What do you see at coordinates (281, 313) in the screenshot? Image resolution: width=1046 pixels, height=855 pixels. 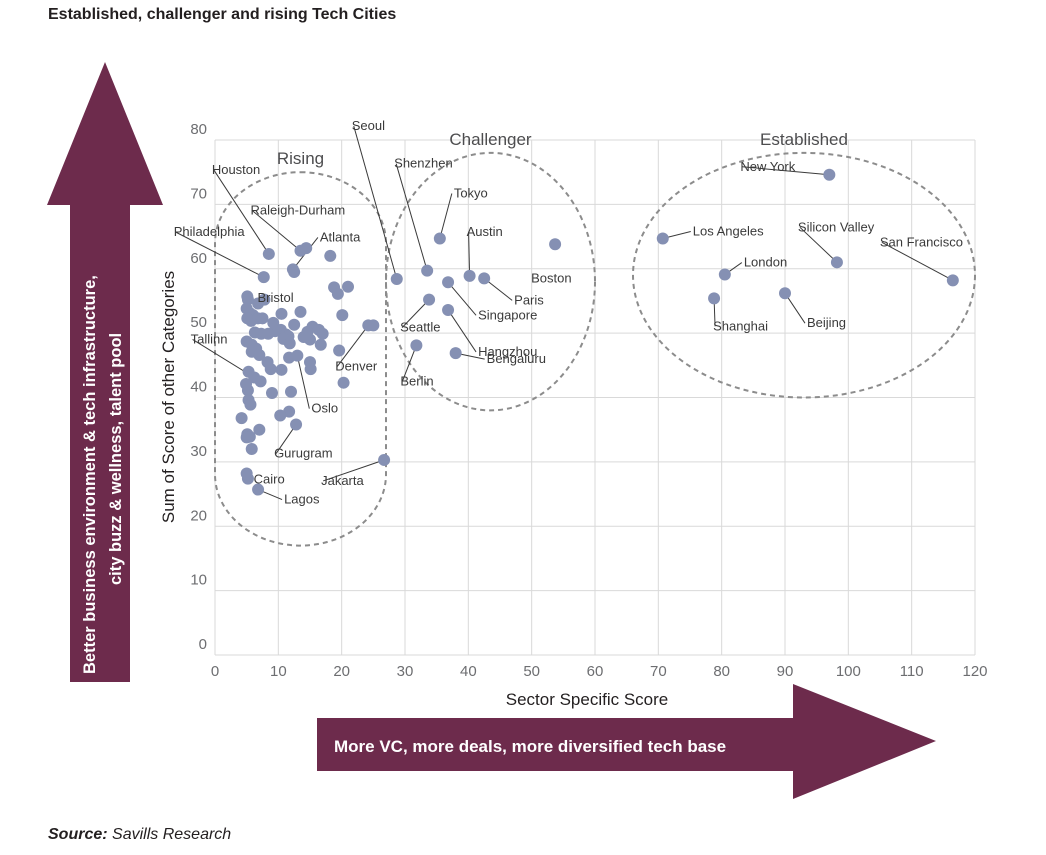 I see `data-point-bristol` at bounding box center [281, 313].